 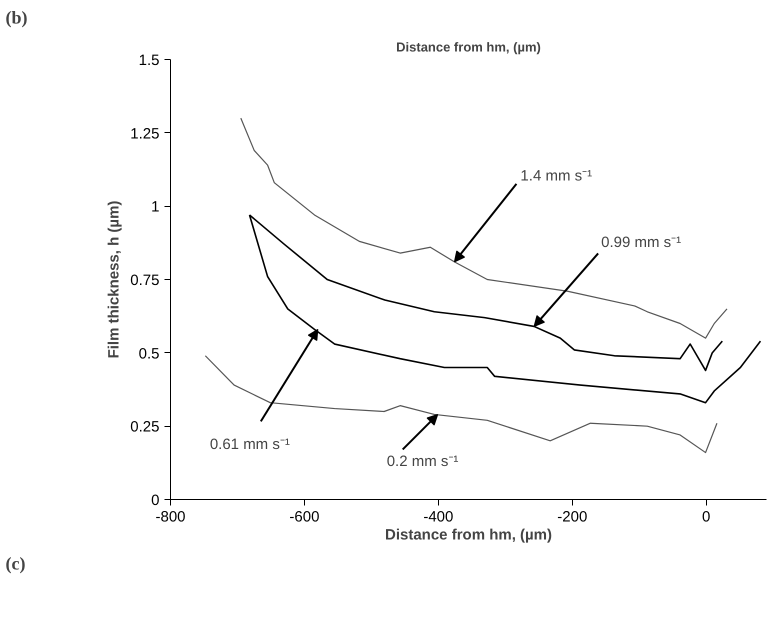 I want to click on annotation: 0.2 mm s⁻¹, so click(x=422, y=461).